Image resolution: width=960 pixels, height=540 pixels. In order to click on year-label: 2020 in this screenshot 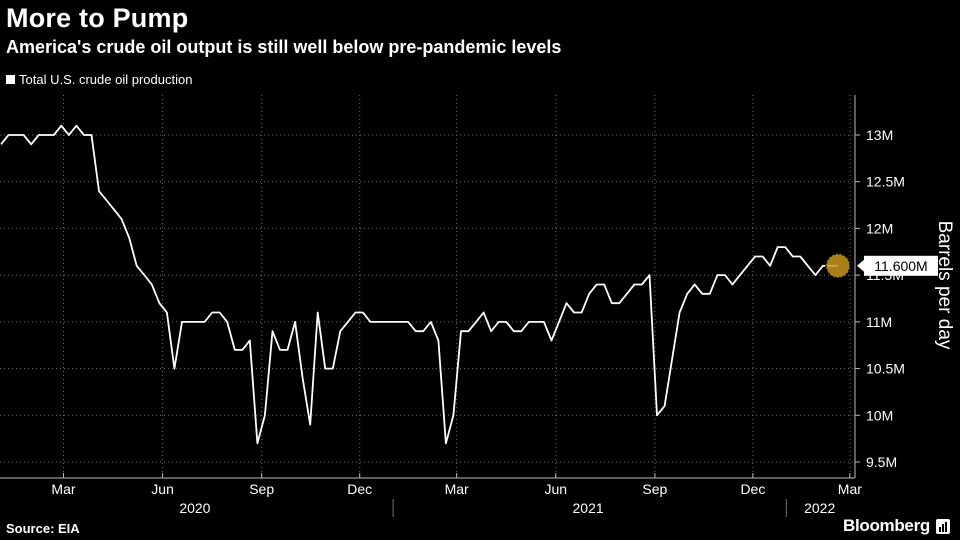, I will do `click(194, 508)`.